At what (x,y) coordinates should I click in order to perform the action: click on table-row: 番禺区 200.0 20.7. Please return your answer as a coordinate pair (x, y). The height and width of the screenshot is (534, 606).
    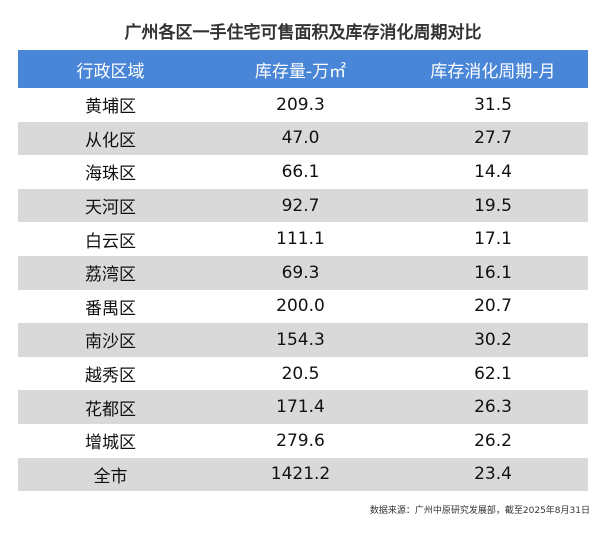
    Looking at the image, I should click on (303, 307).